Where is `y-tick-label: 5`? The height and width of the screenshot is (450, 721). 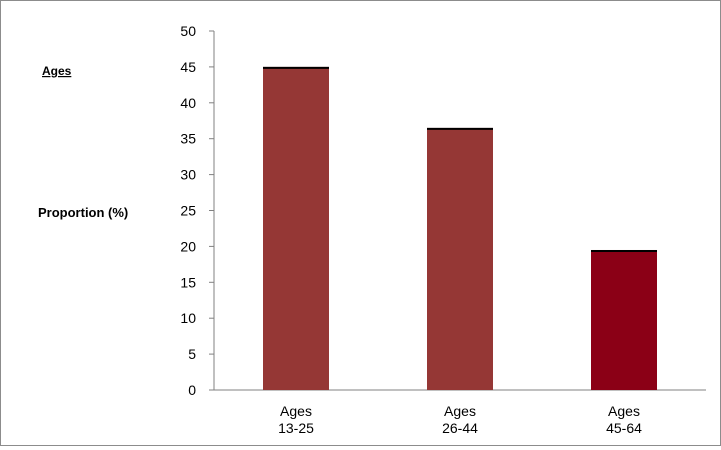
y-tick-label: 5 is located at coordinates (192, 354).